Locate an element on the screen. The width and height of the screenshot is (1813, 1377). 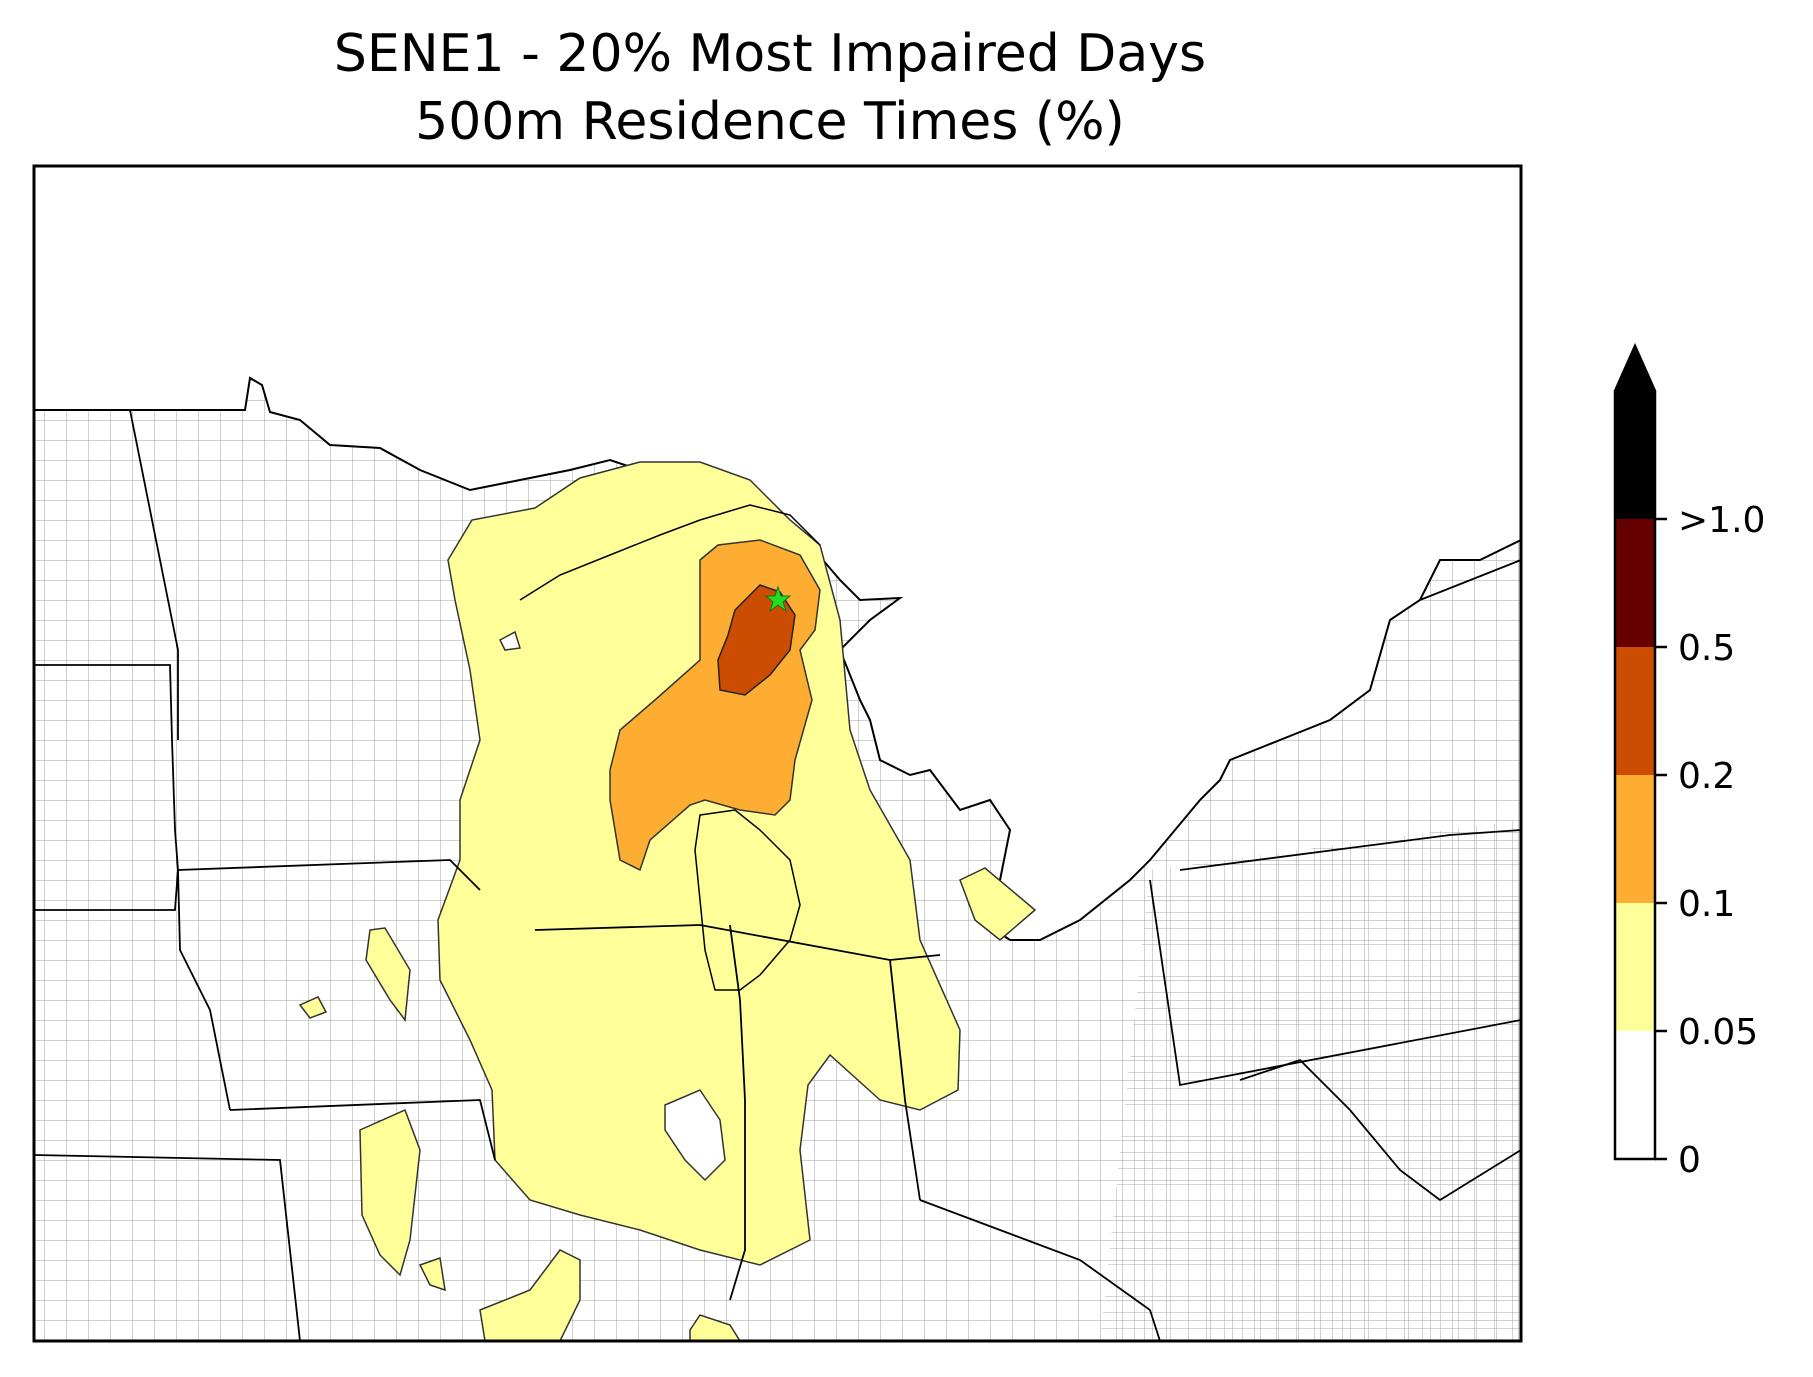
colorbar-tick-label: >1.0 is located at coordinates (1721, 520).